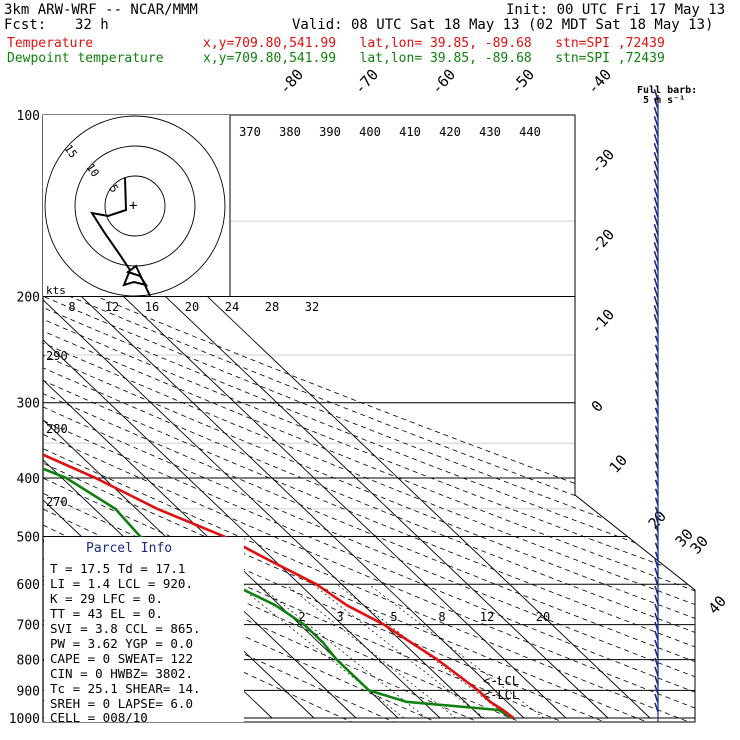 The width and height of the screenshot is (740, 740). What do you see at coordinates (664, 100) in the screenshot?
I see `barb-key-line2: 5 m s⁻¹` at bounding box center [664, 100].